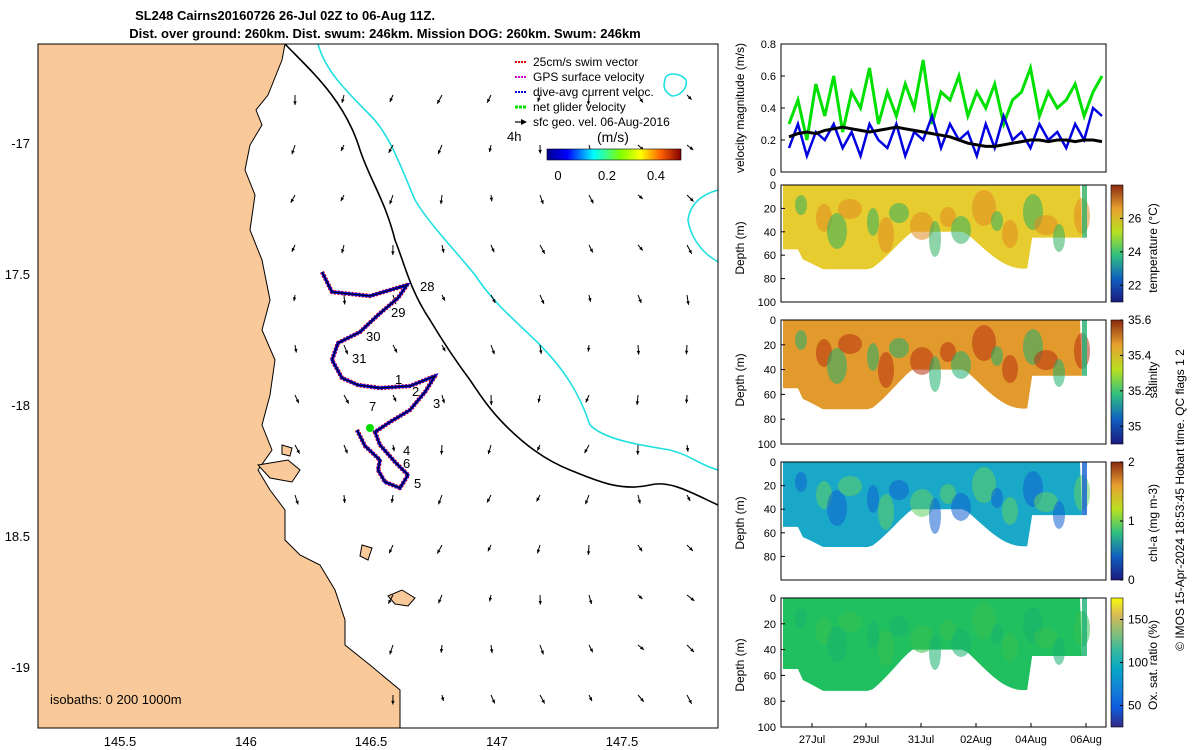 This screenshot has width=1200, height=750. What do you see at coordinates (557, 175) in the screenshot?
I see `colorbar-tick: 0` at bounding box center [557, 175].